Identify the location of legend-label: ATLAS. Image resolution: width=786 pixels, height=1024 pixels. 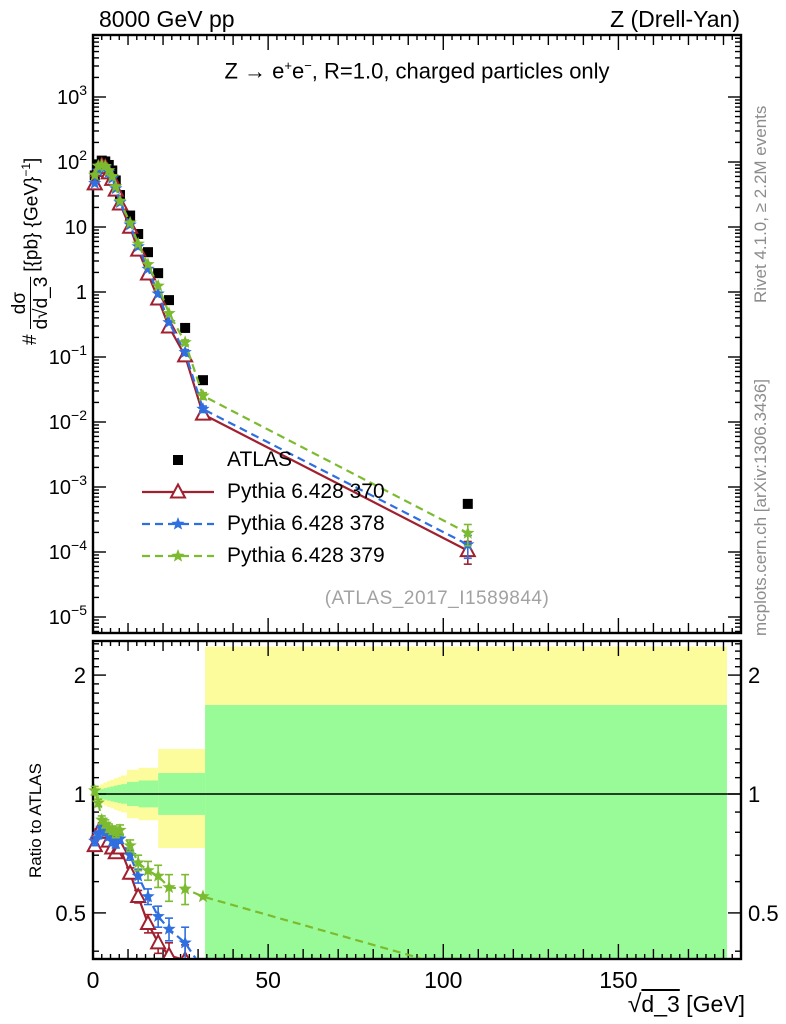
(259, 459).